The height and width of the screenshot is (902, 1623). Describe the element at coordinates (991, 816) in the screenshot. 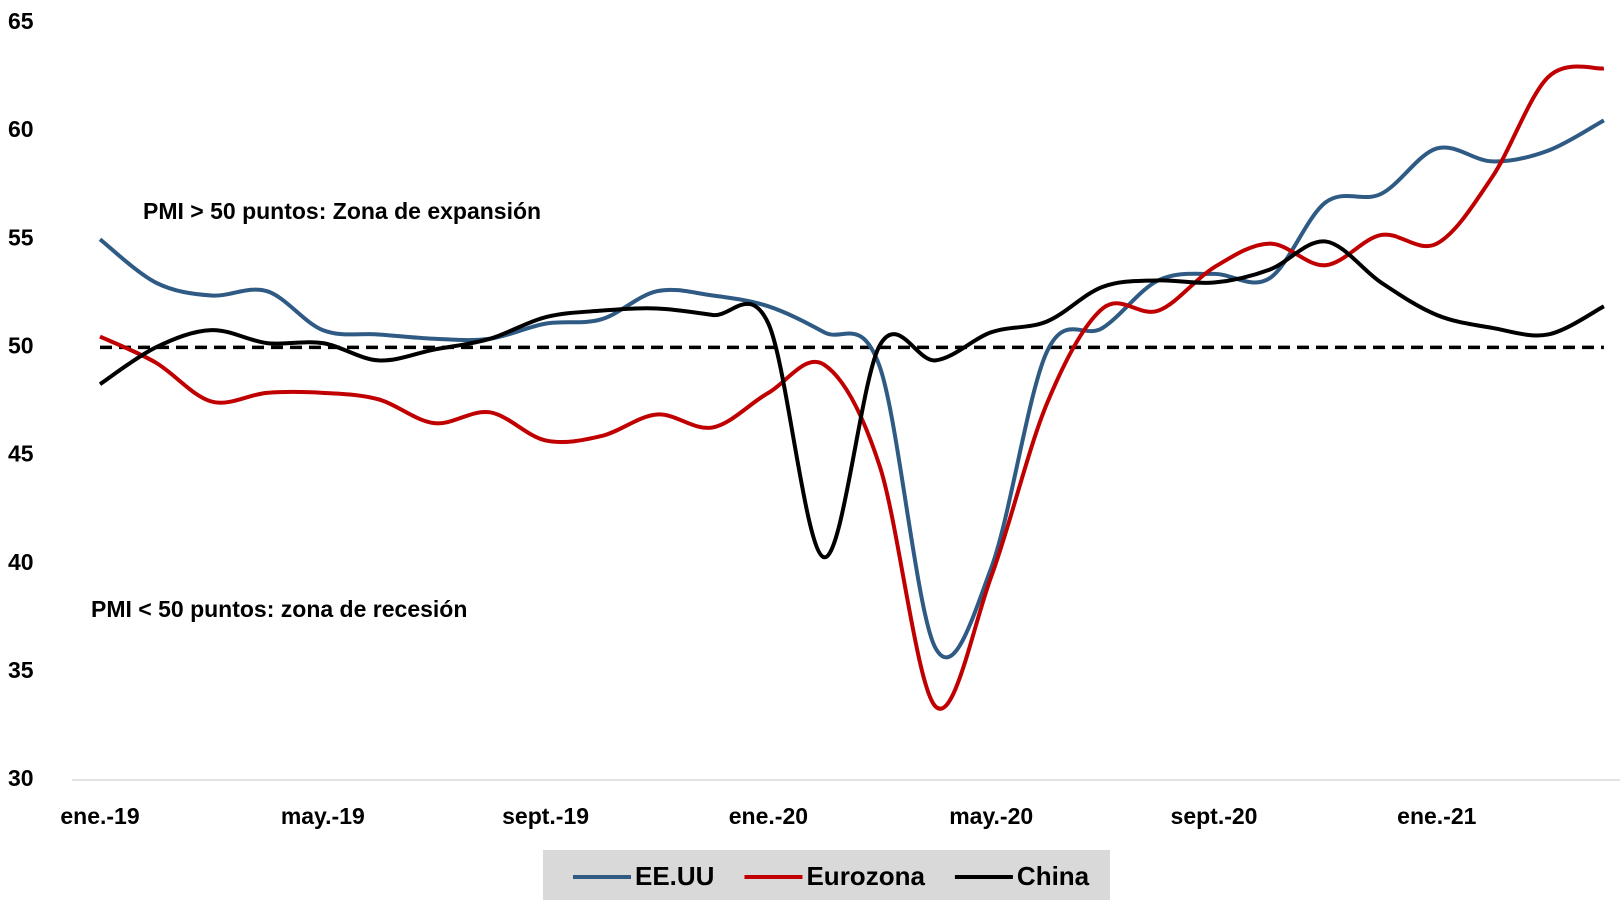

I see `x-tick-label: may.-20` at that location.